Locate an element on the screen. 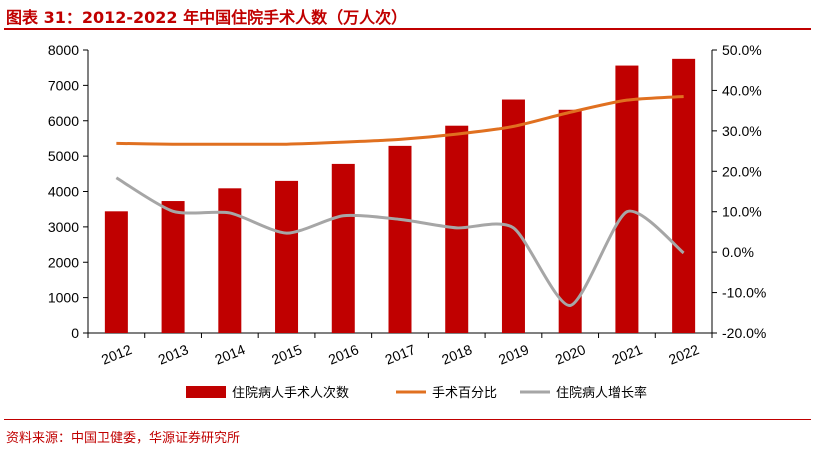 This screenshot has height=451, width=815. x-tick-label: 2021 is located at coordinates (627, 354).